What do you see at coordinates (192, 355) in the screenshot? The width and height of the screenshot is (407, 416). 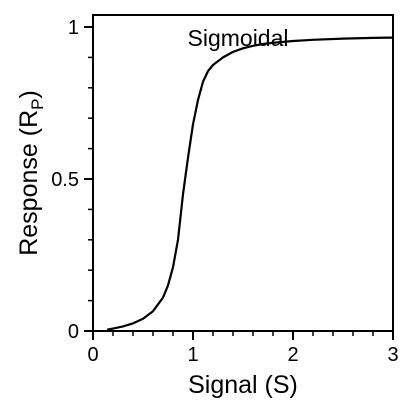 I see `x-tick-label: 1` at bounding box center [192, 355].